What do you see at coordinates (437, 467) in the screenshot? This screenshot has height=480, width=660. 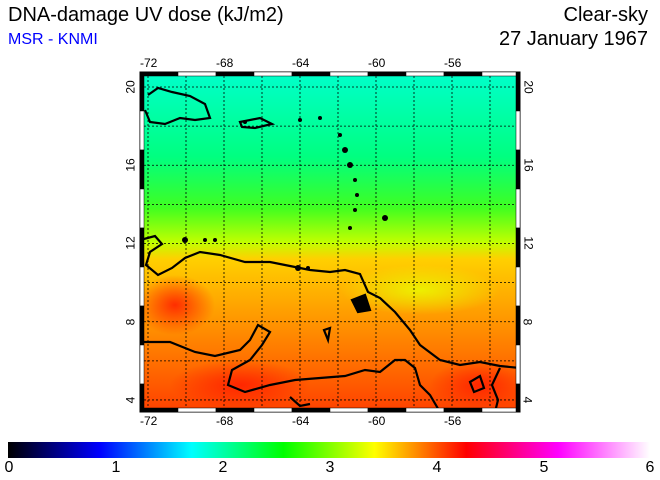 I see `colorbar-label: 4` at bounding box center [437, 467].